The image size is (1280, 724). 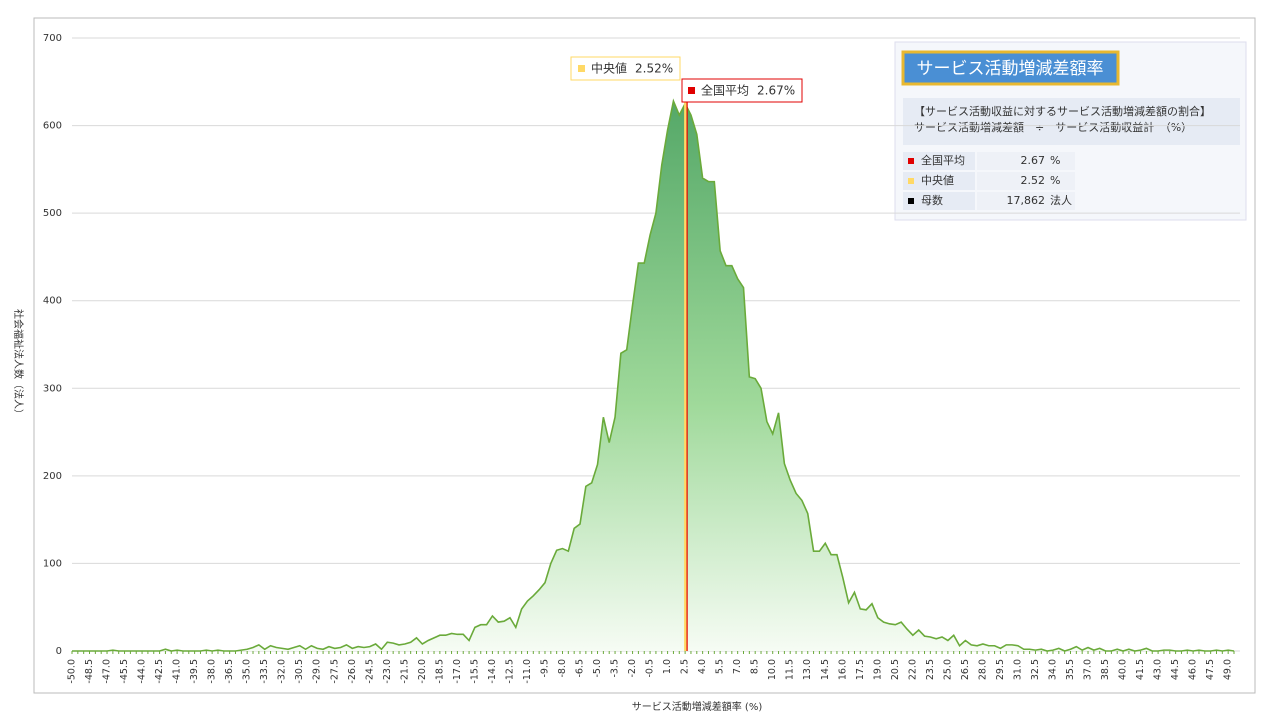 What do you see at coordinates (685, 666) in the screenshot?
I see `x-tick-label: 2.5` at bounding box center [685, 666].